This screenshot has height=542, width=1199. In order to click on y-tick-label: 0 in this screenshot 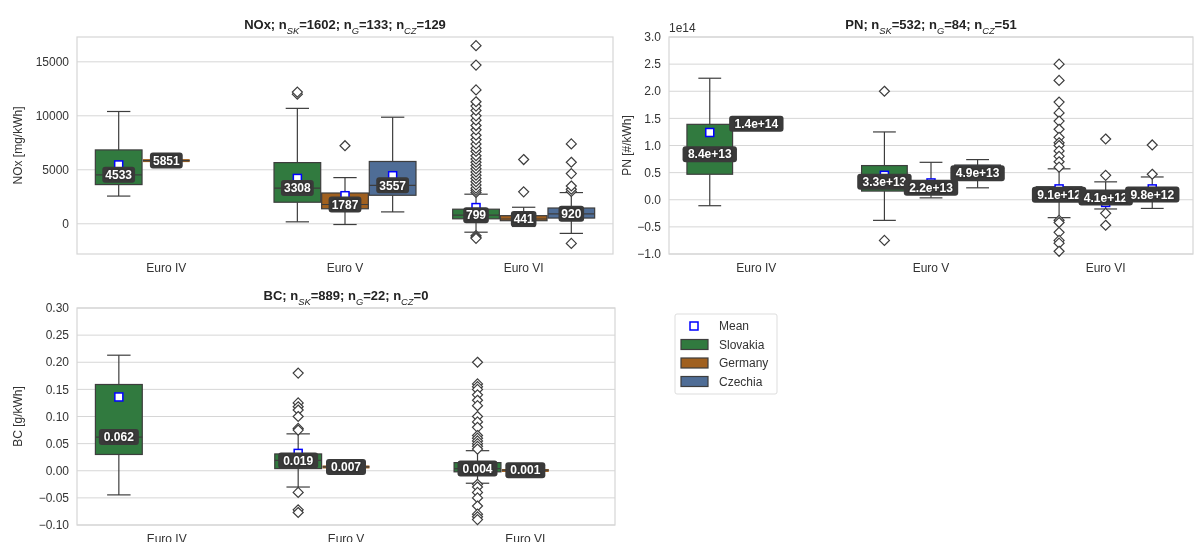, I will do `click(66, 223)`.